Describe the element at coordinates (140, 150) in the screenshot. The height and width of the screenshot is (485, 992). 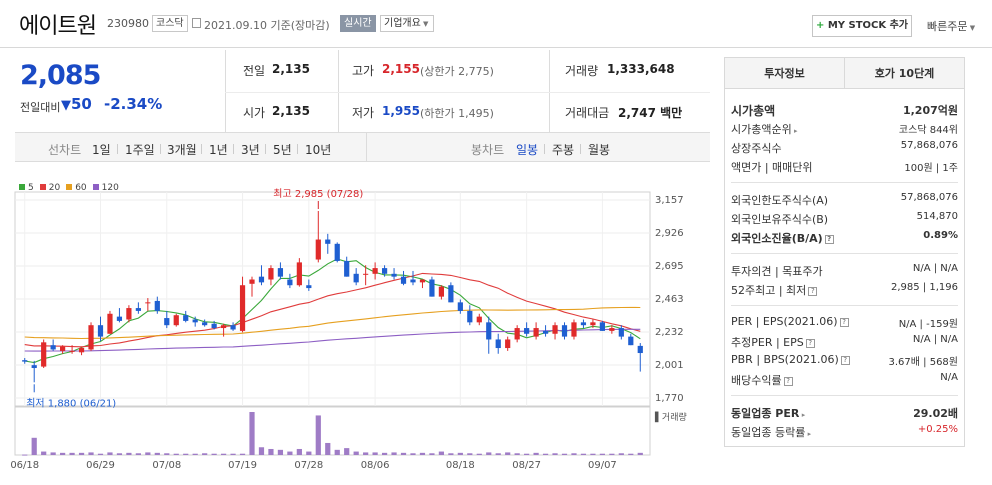
I see `period-1w: 1주일` at that location.